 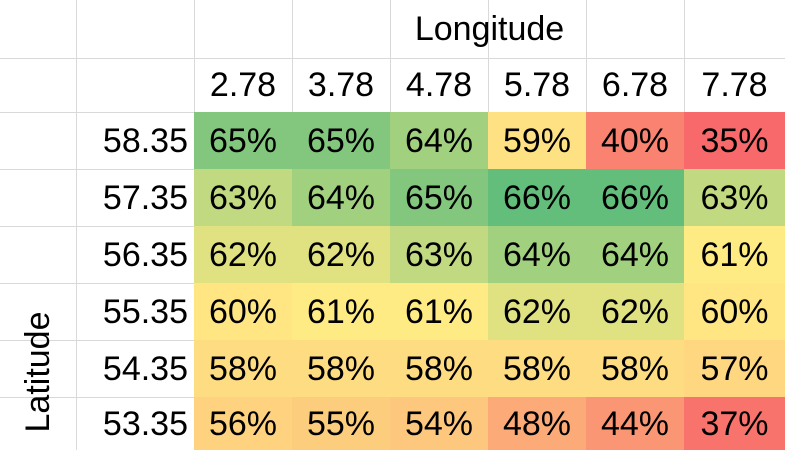 What do you see at coordinates (145, 311) in the screenshot?
I see `y-tick-label: 55.35` at bounding box center [145, 311].